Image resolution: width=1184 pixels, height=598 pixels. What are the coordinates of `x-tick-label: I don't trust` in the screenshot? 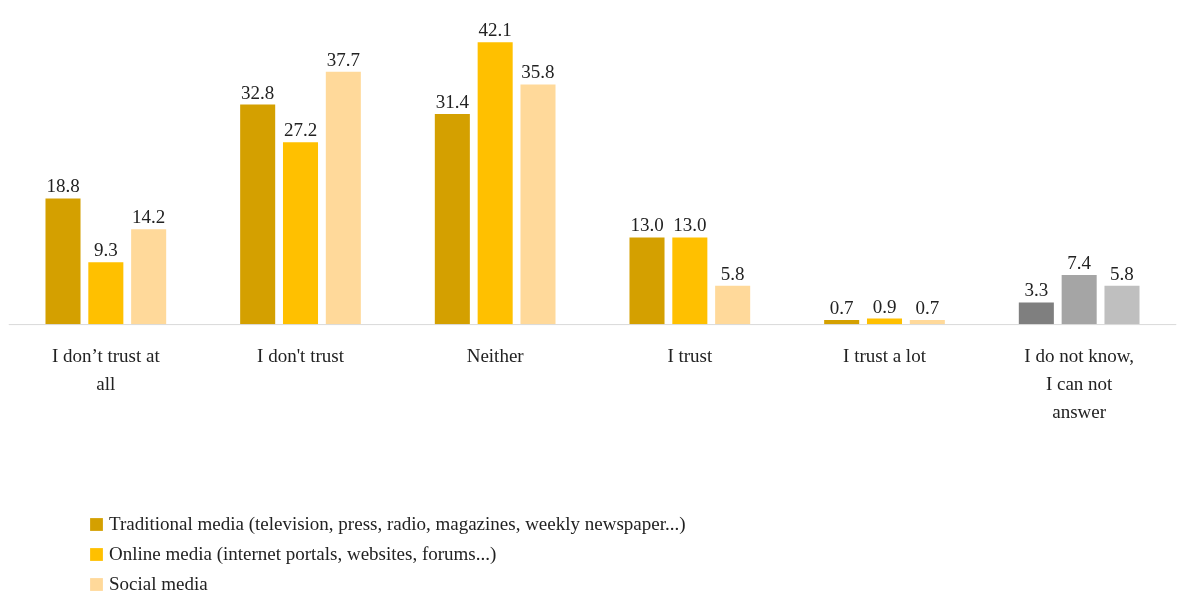 It's located at (301, 355).